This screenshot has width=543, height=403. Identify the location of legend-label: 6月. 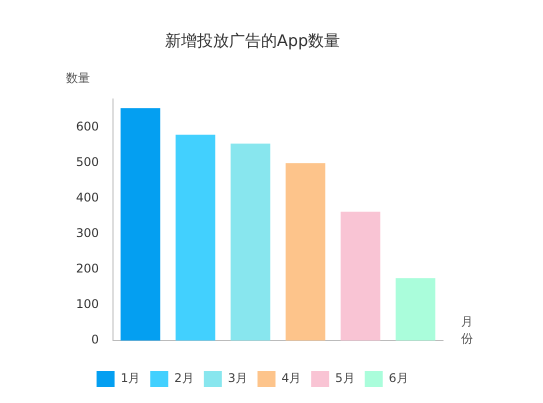
(398, 378).